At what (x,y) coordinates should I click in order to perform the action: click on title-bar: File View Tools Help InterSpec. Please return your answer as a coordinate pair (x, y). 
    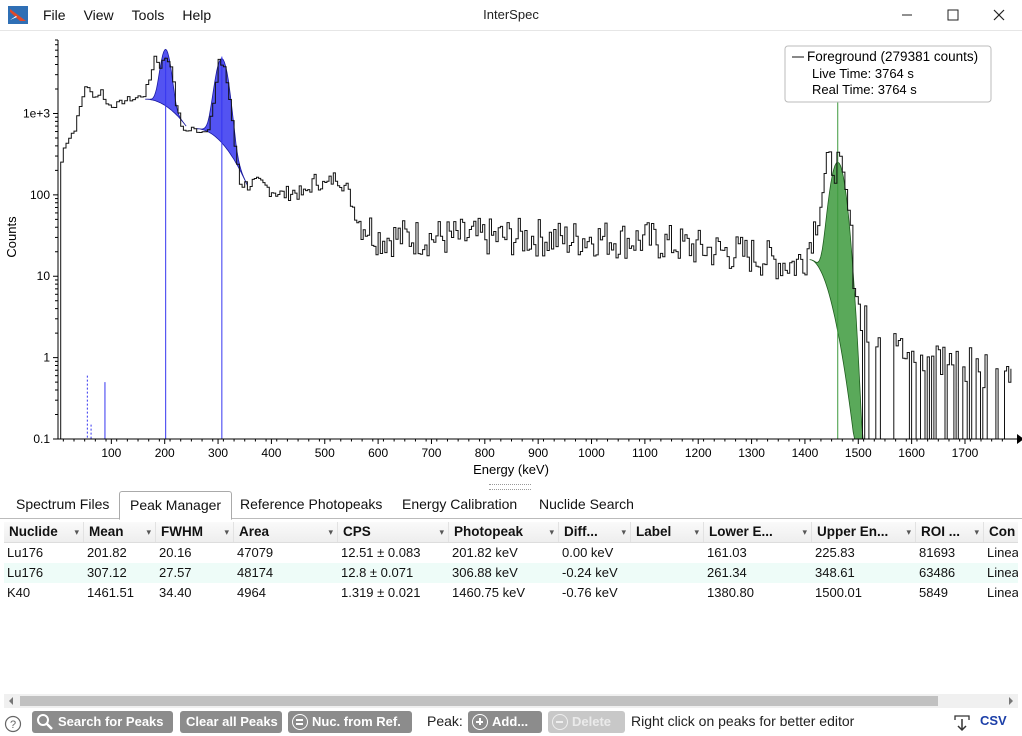
    Looking at the image, I should click on (511, 15).